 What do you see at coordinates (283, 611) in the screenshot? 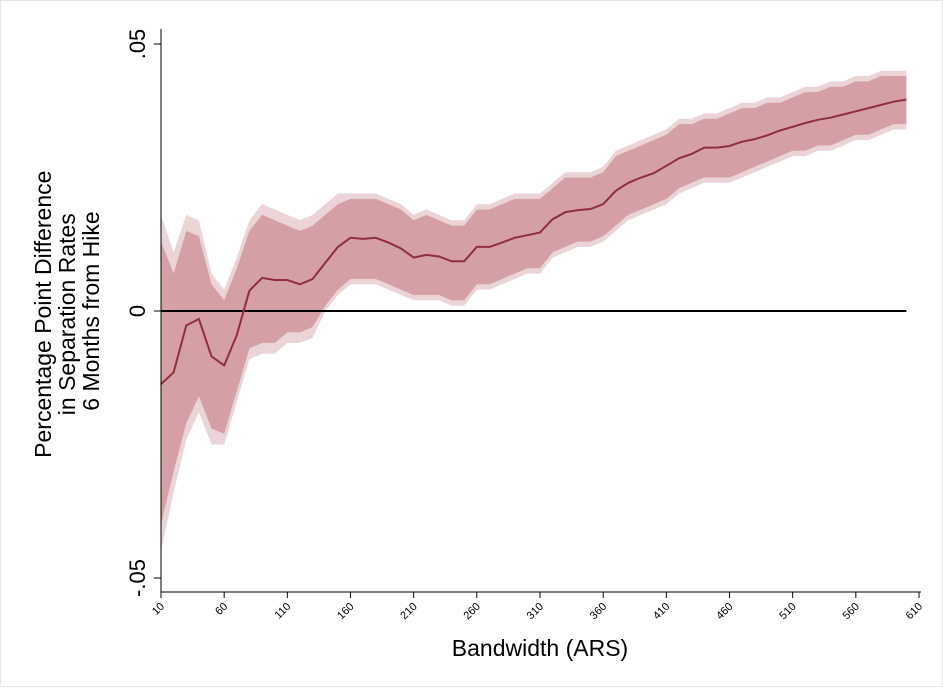
I see `x-tick-label: 110` at bounding box center [283, 611].